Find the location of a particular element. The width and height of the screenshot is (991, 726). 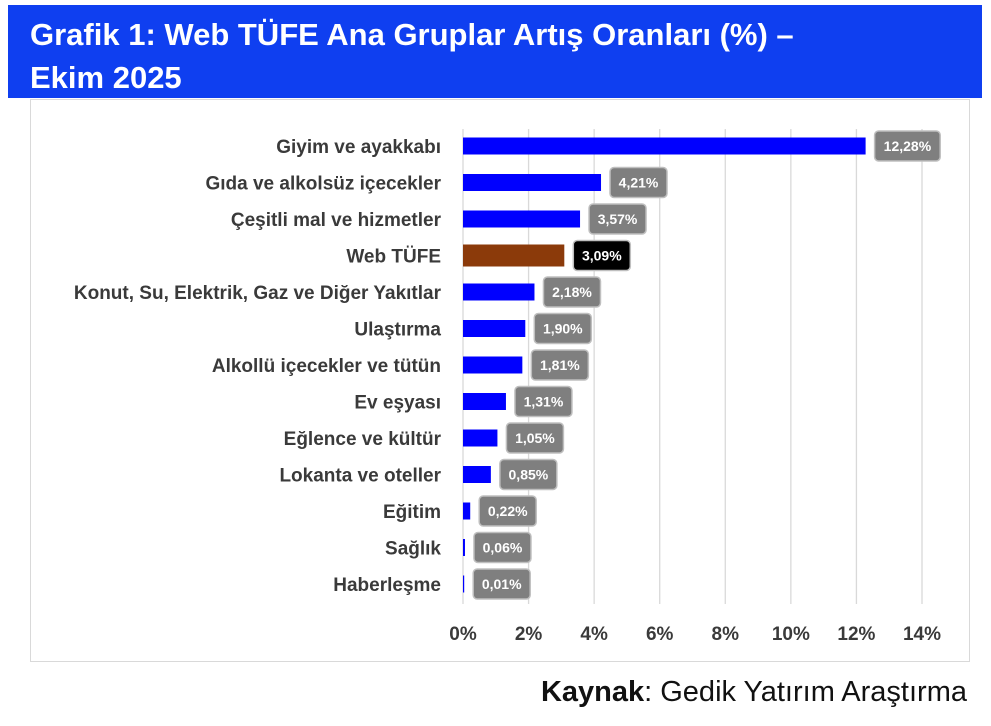

data-label: 12,28% is located at coordinates (908, 146).